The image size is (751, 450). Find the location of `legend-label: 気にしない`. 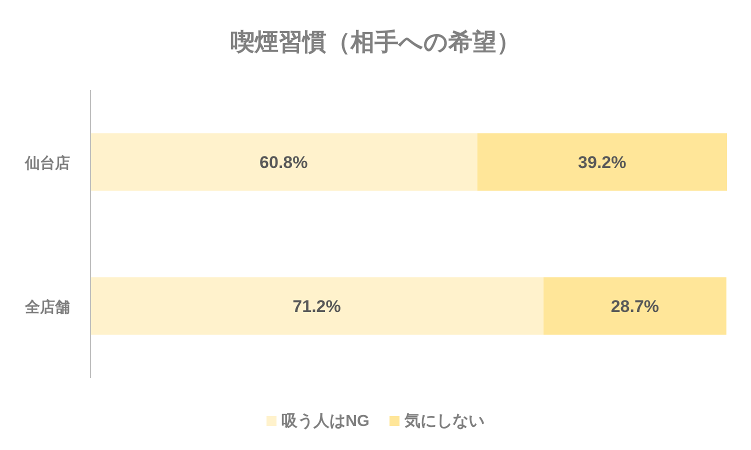

legend-label: 気にしない is located at coordinates (444, 421).